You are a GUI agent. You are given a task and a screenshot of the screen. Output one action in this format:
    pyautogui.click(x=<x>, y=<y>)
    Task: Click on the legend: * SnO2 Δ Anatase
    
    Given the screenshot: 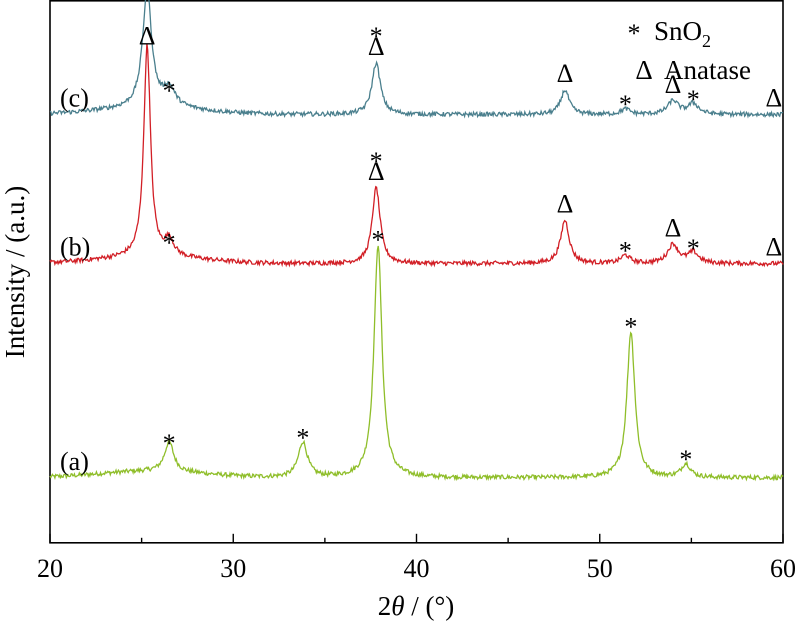 What is the action you would take?
    pyautogui.click(x=689, y=50)
    